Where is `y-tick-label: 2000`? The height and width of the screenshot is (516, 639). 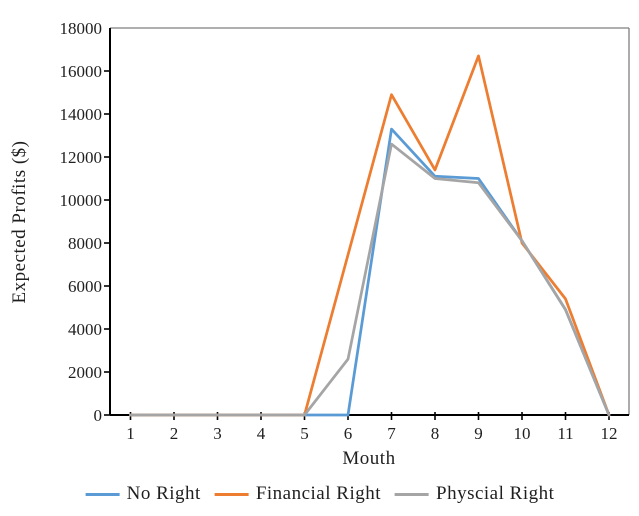
y-tick-label: 2000 is located at coordinates (85, 372).